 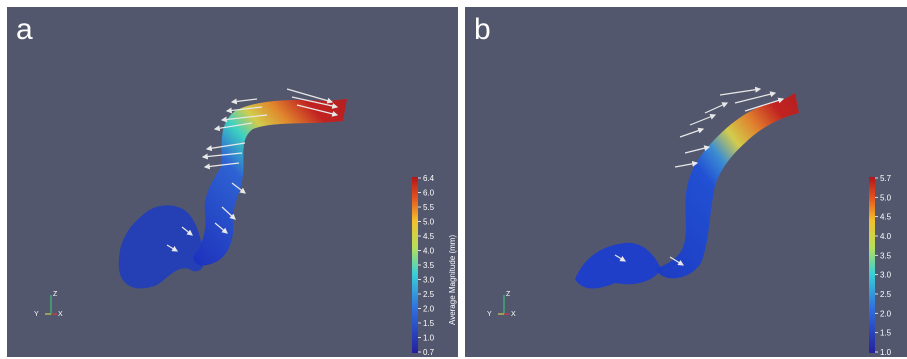 I want to click on colorbar-tick-label: 5.7, so click(x=886, y=178).